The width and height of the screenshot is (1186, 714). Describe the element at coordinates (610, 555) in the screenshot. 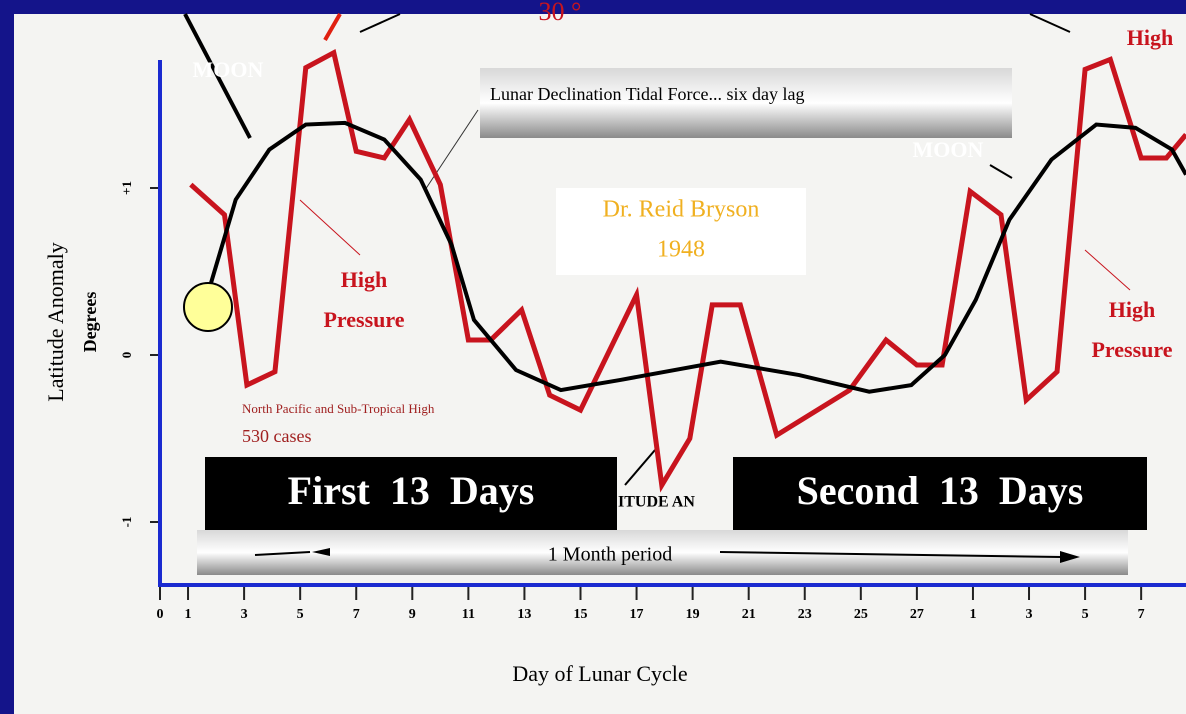

I see `annotation: 1 Month period` at that location.